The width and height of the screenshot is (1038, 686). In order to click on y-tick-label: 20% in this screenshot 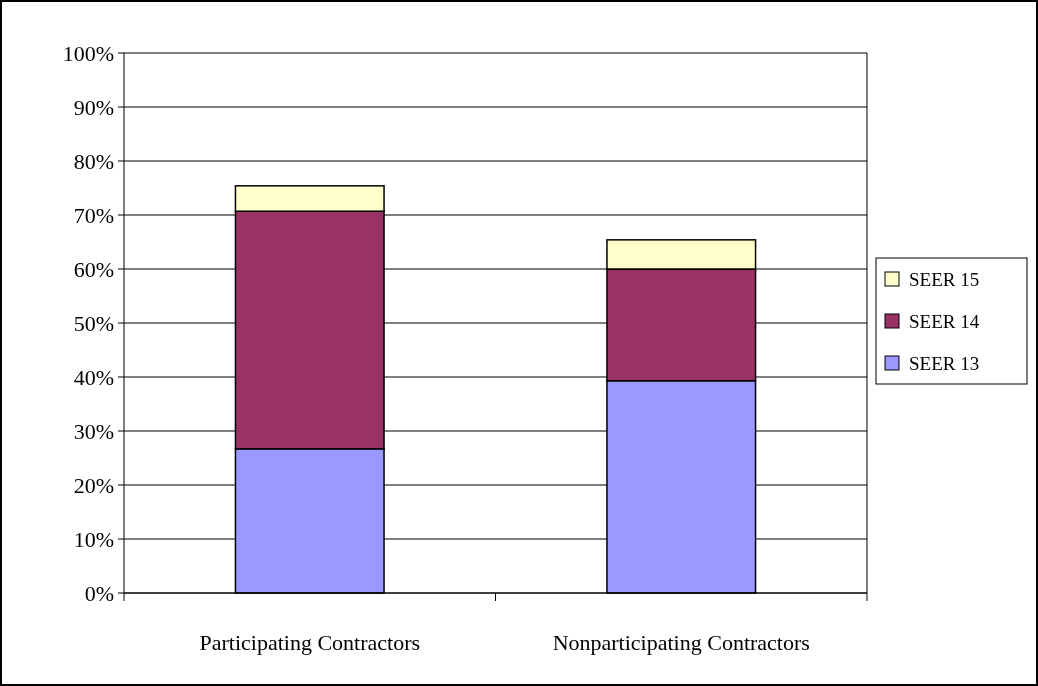, I will do `click(93, 485)`.